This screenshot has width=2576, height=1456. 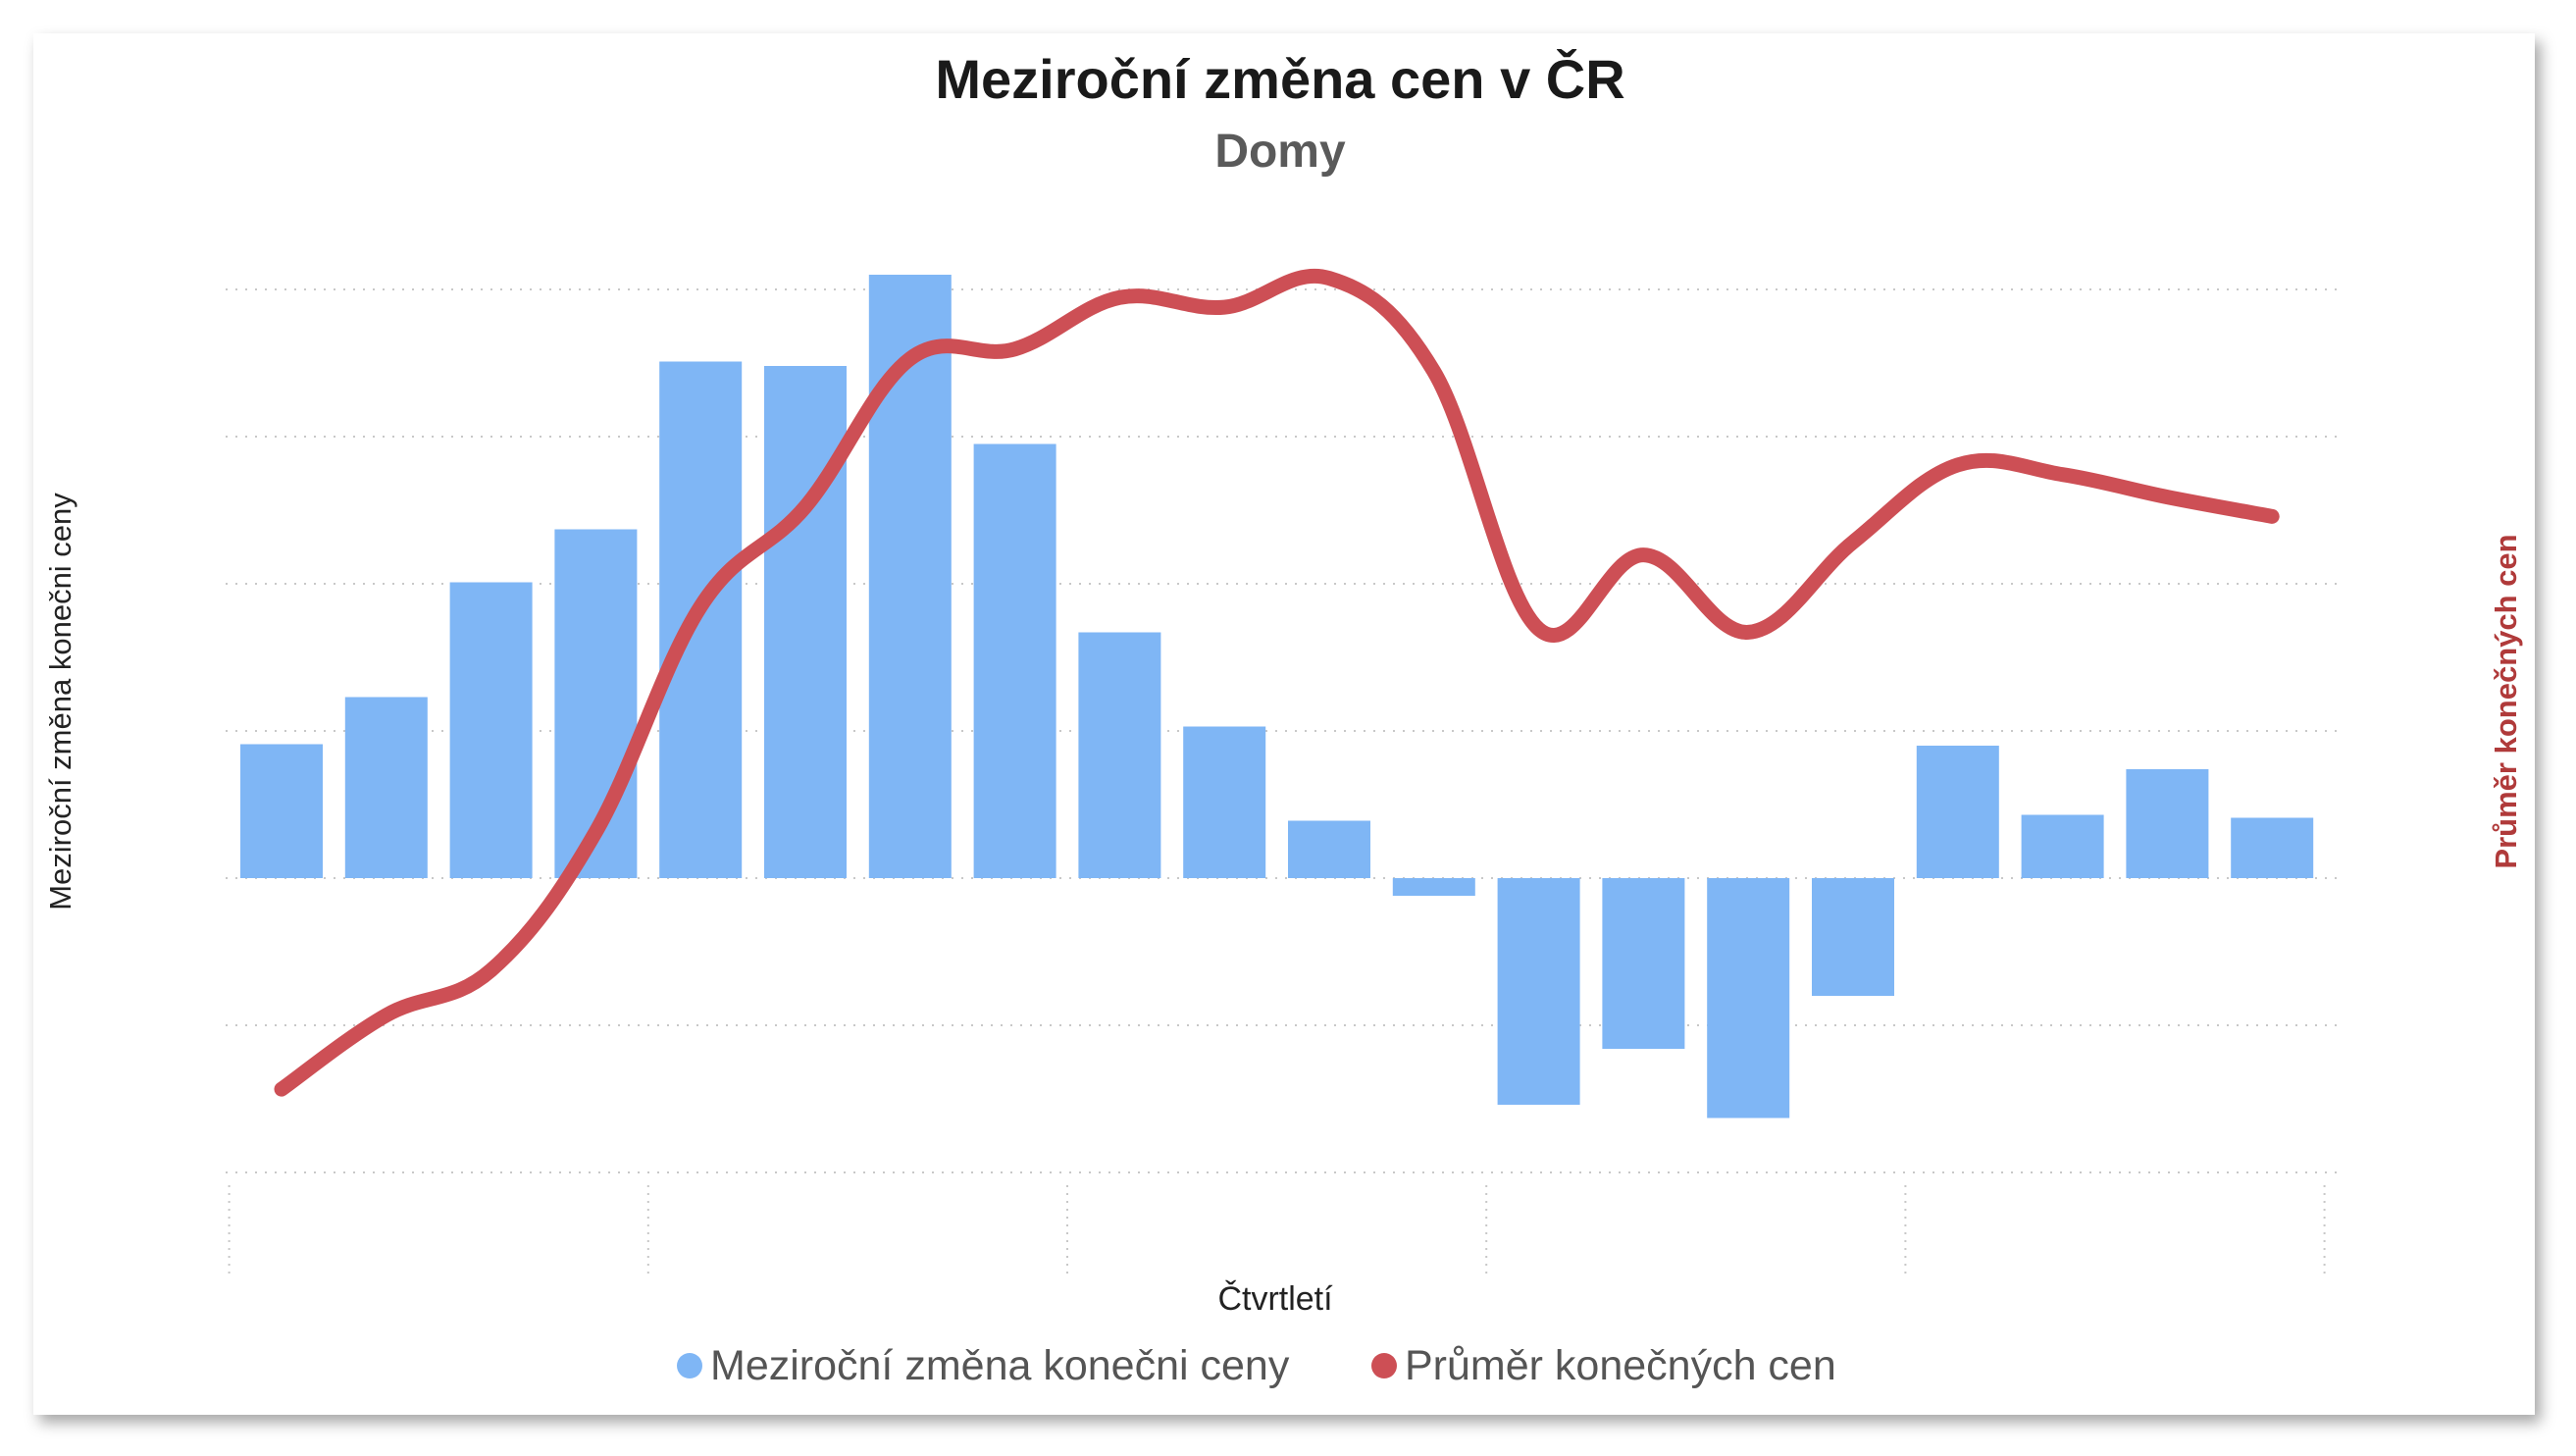 I want to click on legend-line-marker, so click(x=1384, y=1365).